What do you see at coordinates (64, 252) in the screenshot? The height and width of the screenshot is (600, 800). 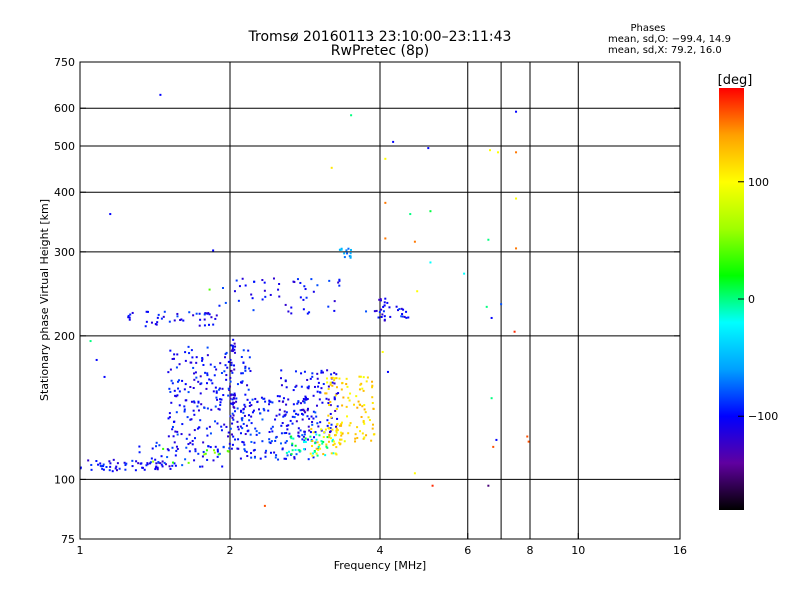 I see `y-tick-label: 300` at bounding box center [64, 252].